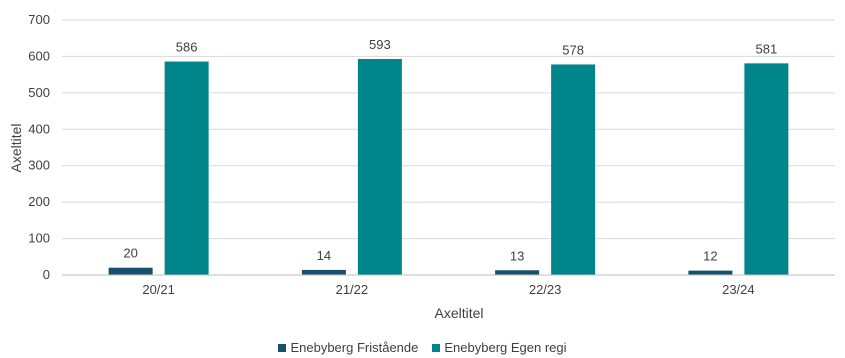  I want to click on data-label: 578, so click(573, 49).